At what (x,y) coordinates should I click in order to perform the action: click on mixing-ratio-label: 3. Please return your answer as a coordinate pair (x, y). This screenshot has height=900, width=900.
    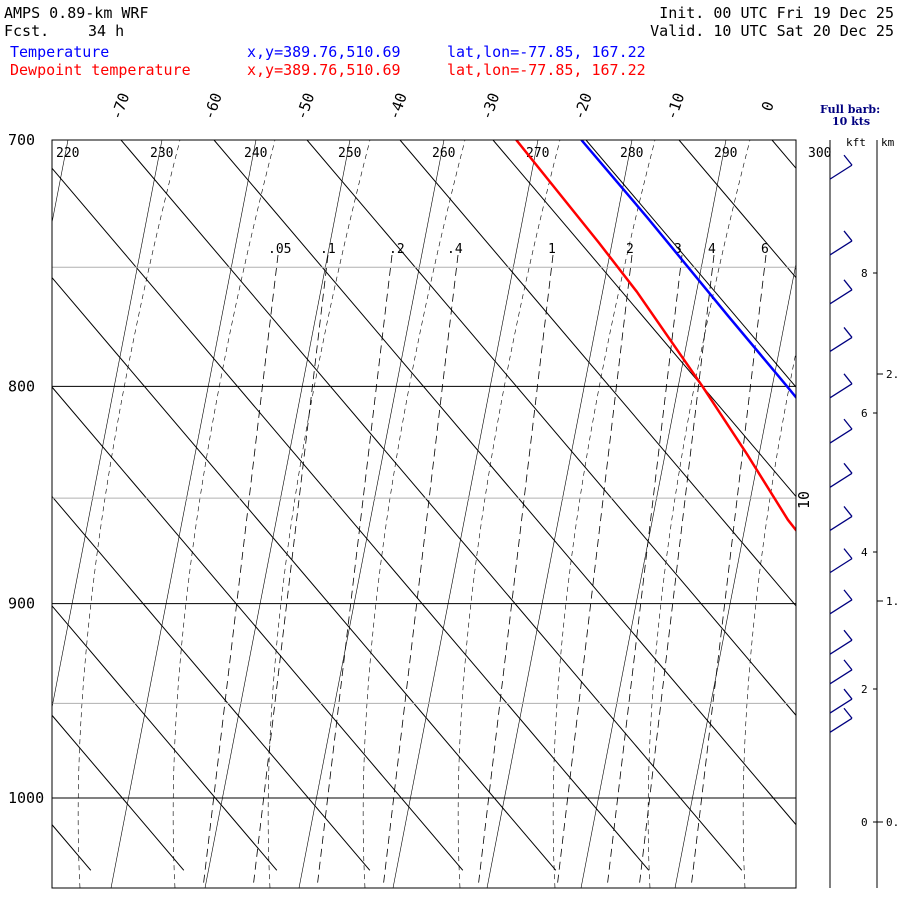
    Looking at the image, I should click on (678, 249).